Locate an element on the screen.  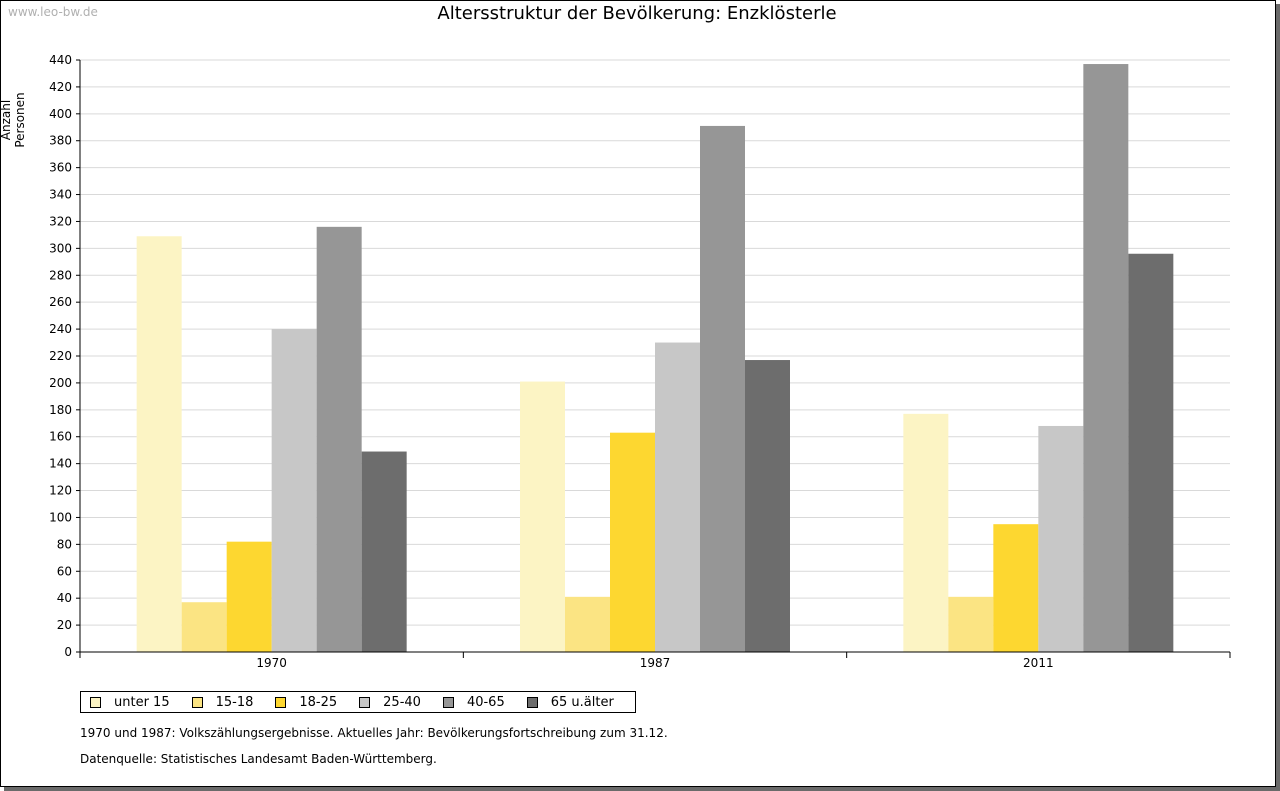
legend-item: 65 u.älter is located at coordinates (576, 702).